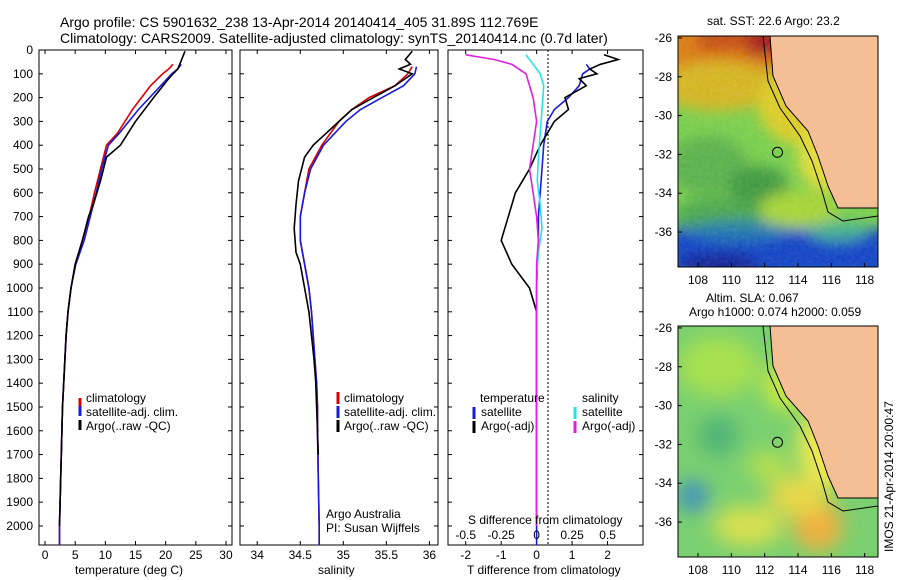 Image resolution: width=900 pixels, height=580 pixels. I want to click on s-difference-ticks: -0.5 -0.25 0 0.25 0.5, so click(535, 535).